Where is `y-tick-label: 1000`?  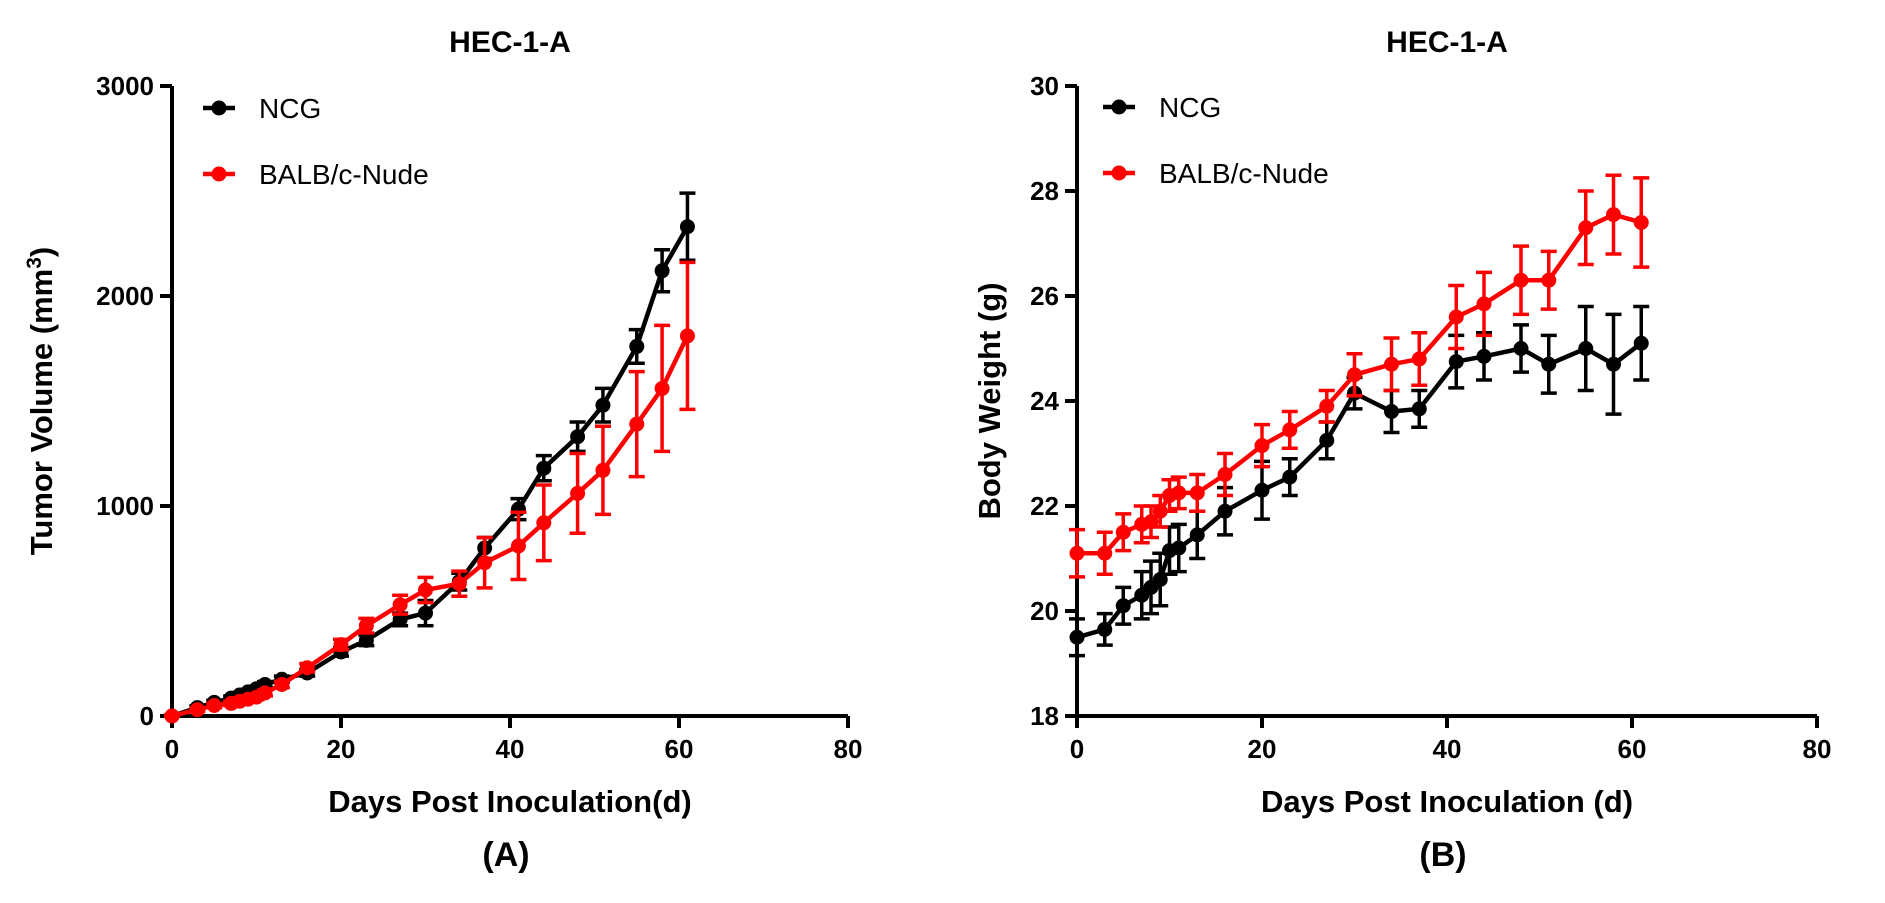 y-tick-label: 1000 is located at coordinates (125, 506).